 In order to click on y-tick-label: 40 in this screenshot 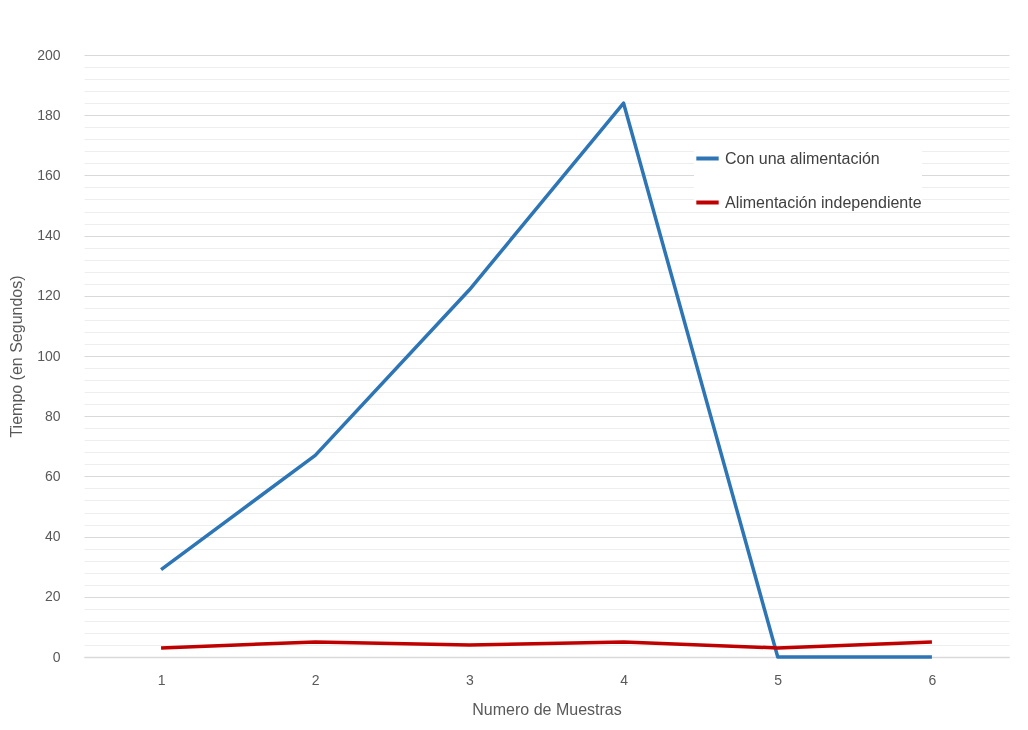, I will do `click(52, 536)`.